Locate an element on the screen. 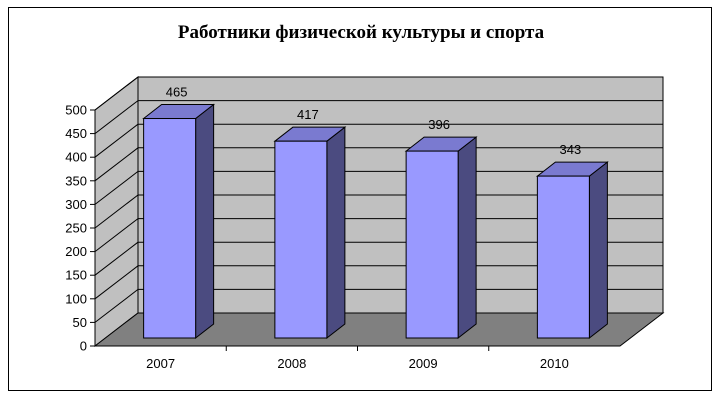 The width and height of the screenshot is (722, 400). y-tick-label: 200 is located at coordinates (76, 251).